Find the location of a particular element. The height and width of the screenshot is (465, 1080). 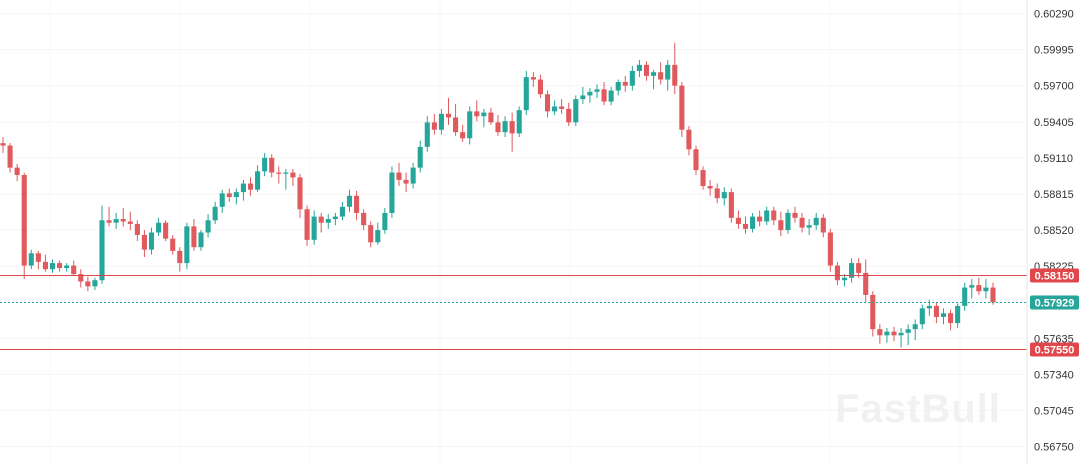

watermark-text: FastBull is located at coordinates (918, 409).